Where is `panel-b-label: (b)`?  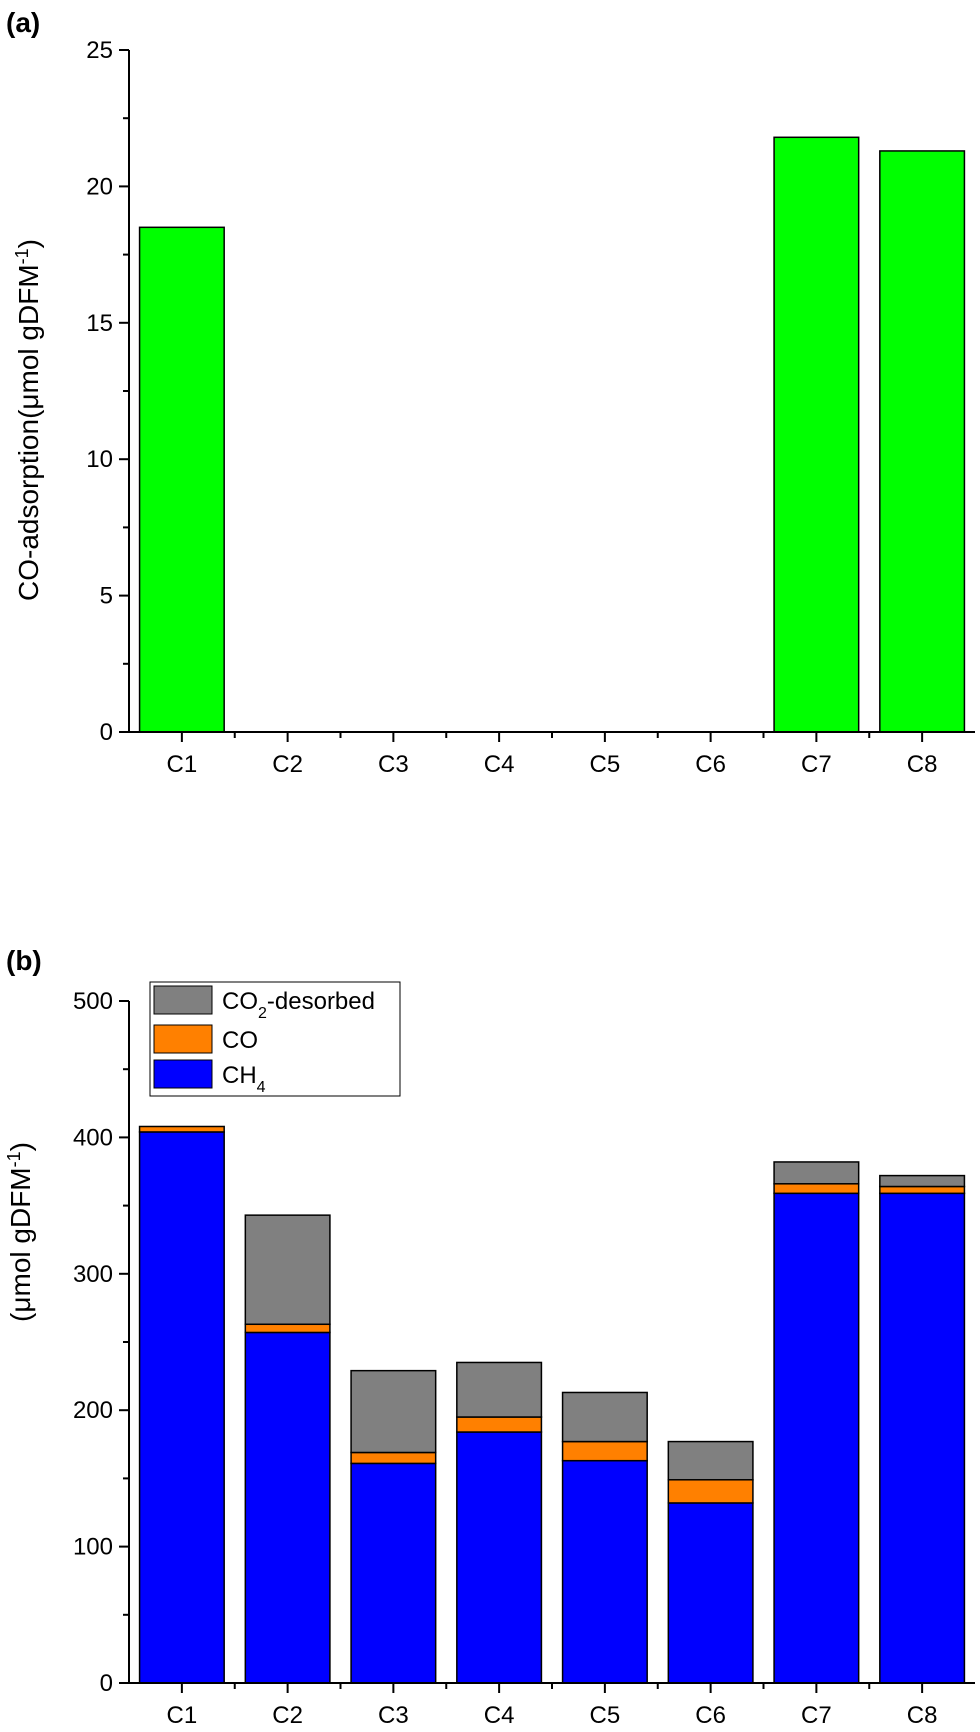
panel-b-label: (b) is located at coordinates (24, 960).